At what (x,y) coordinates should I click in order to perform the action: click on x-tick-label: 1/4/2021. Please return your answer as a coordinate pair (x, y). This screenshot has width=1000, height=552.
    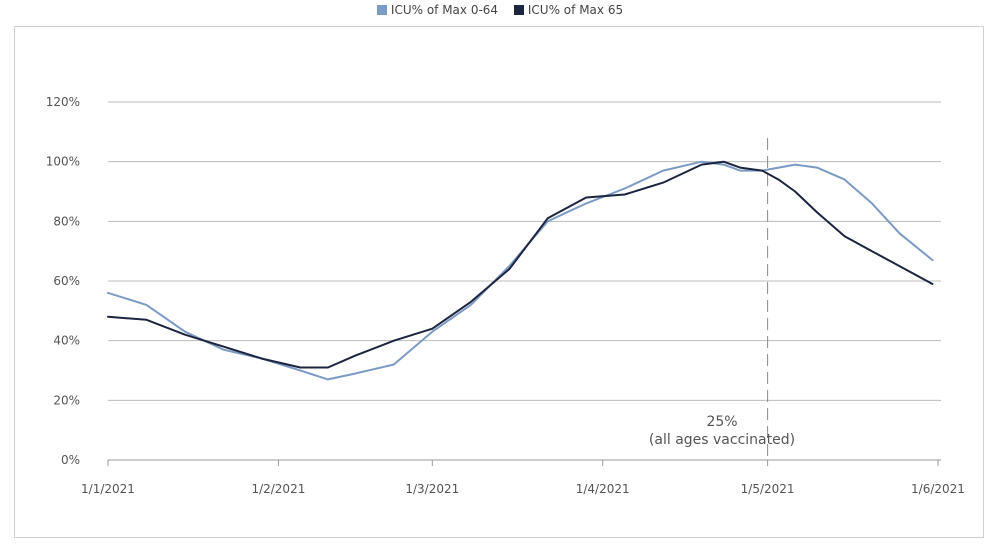
    Looking at the image, I should click on (603, 489).